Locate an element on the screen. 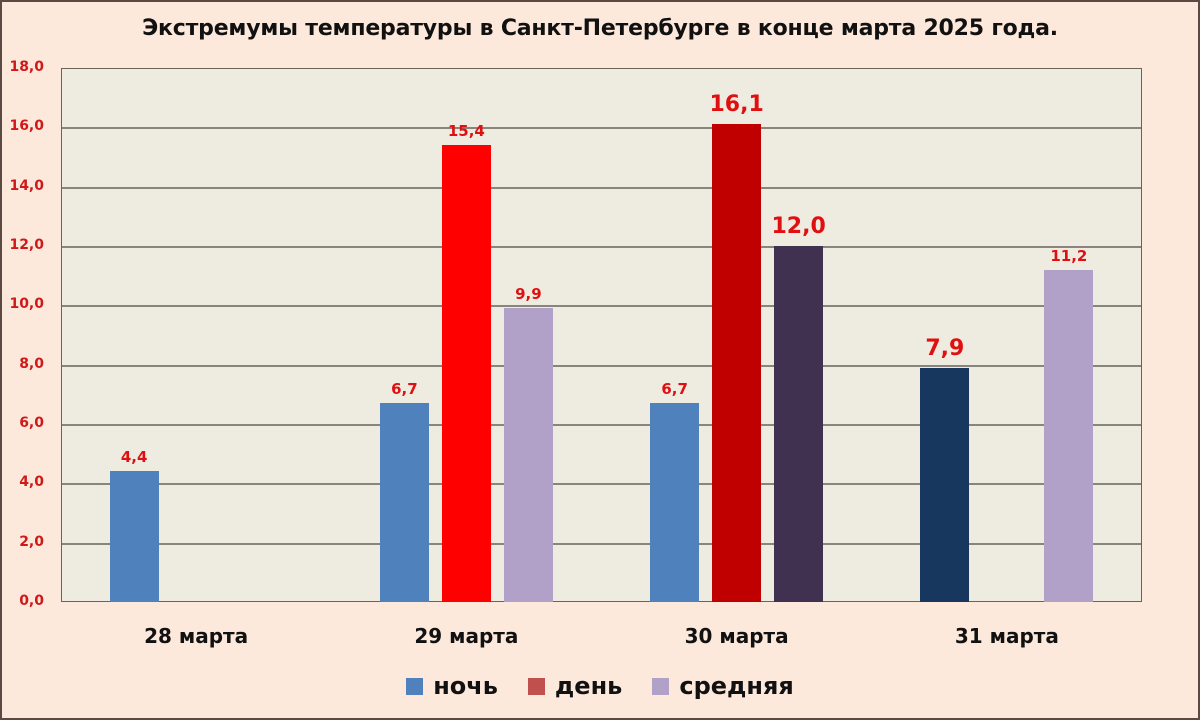 The height and width of the screenshot is (720, 1200). x-tick-label: 31 марта is located at coordinates (1006, 636).